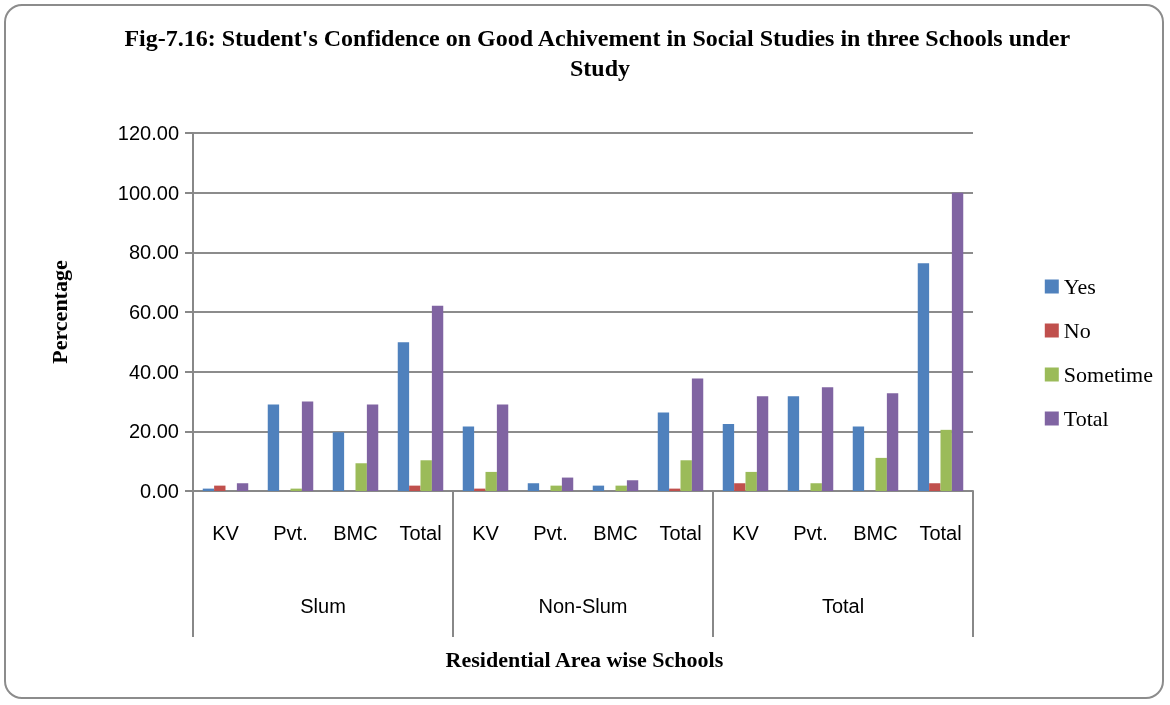 This screenshot has height=705, width=1170. What do you see at coordinates (159, 491) in the screenshot?
I see `y-tick-label: 0.00` at bounding box center [159, 491].